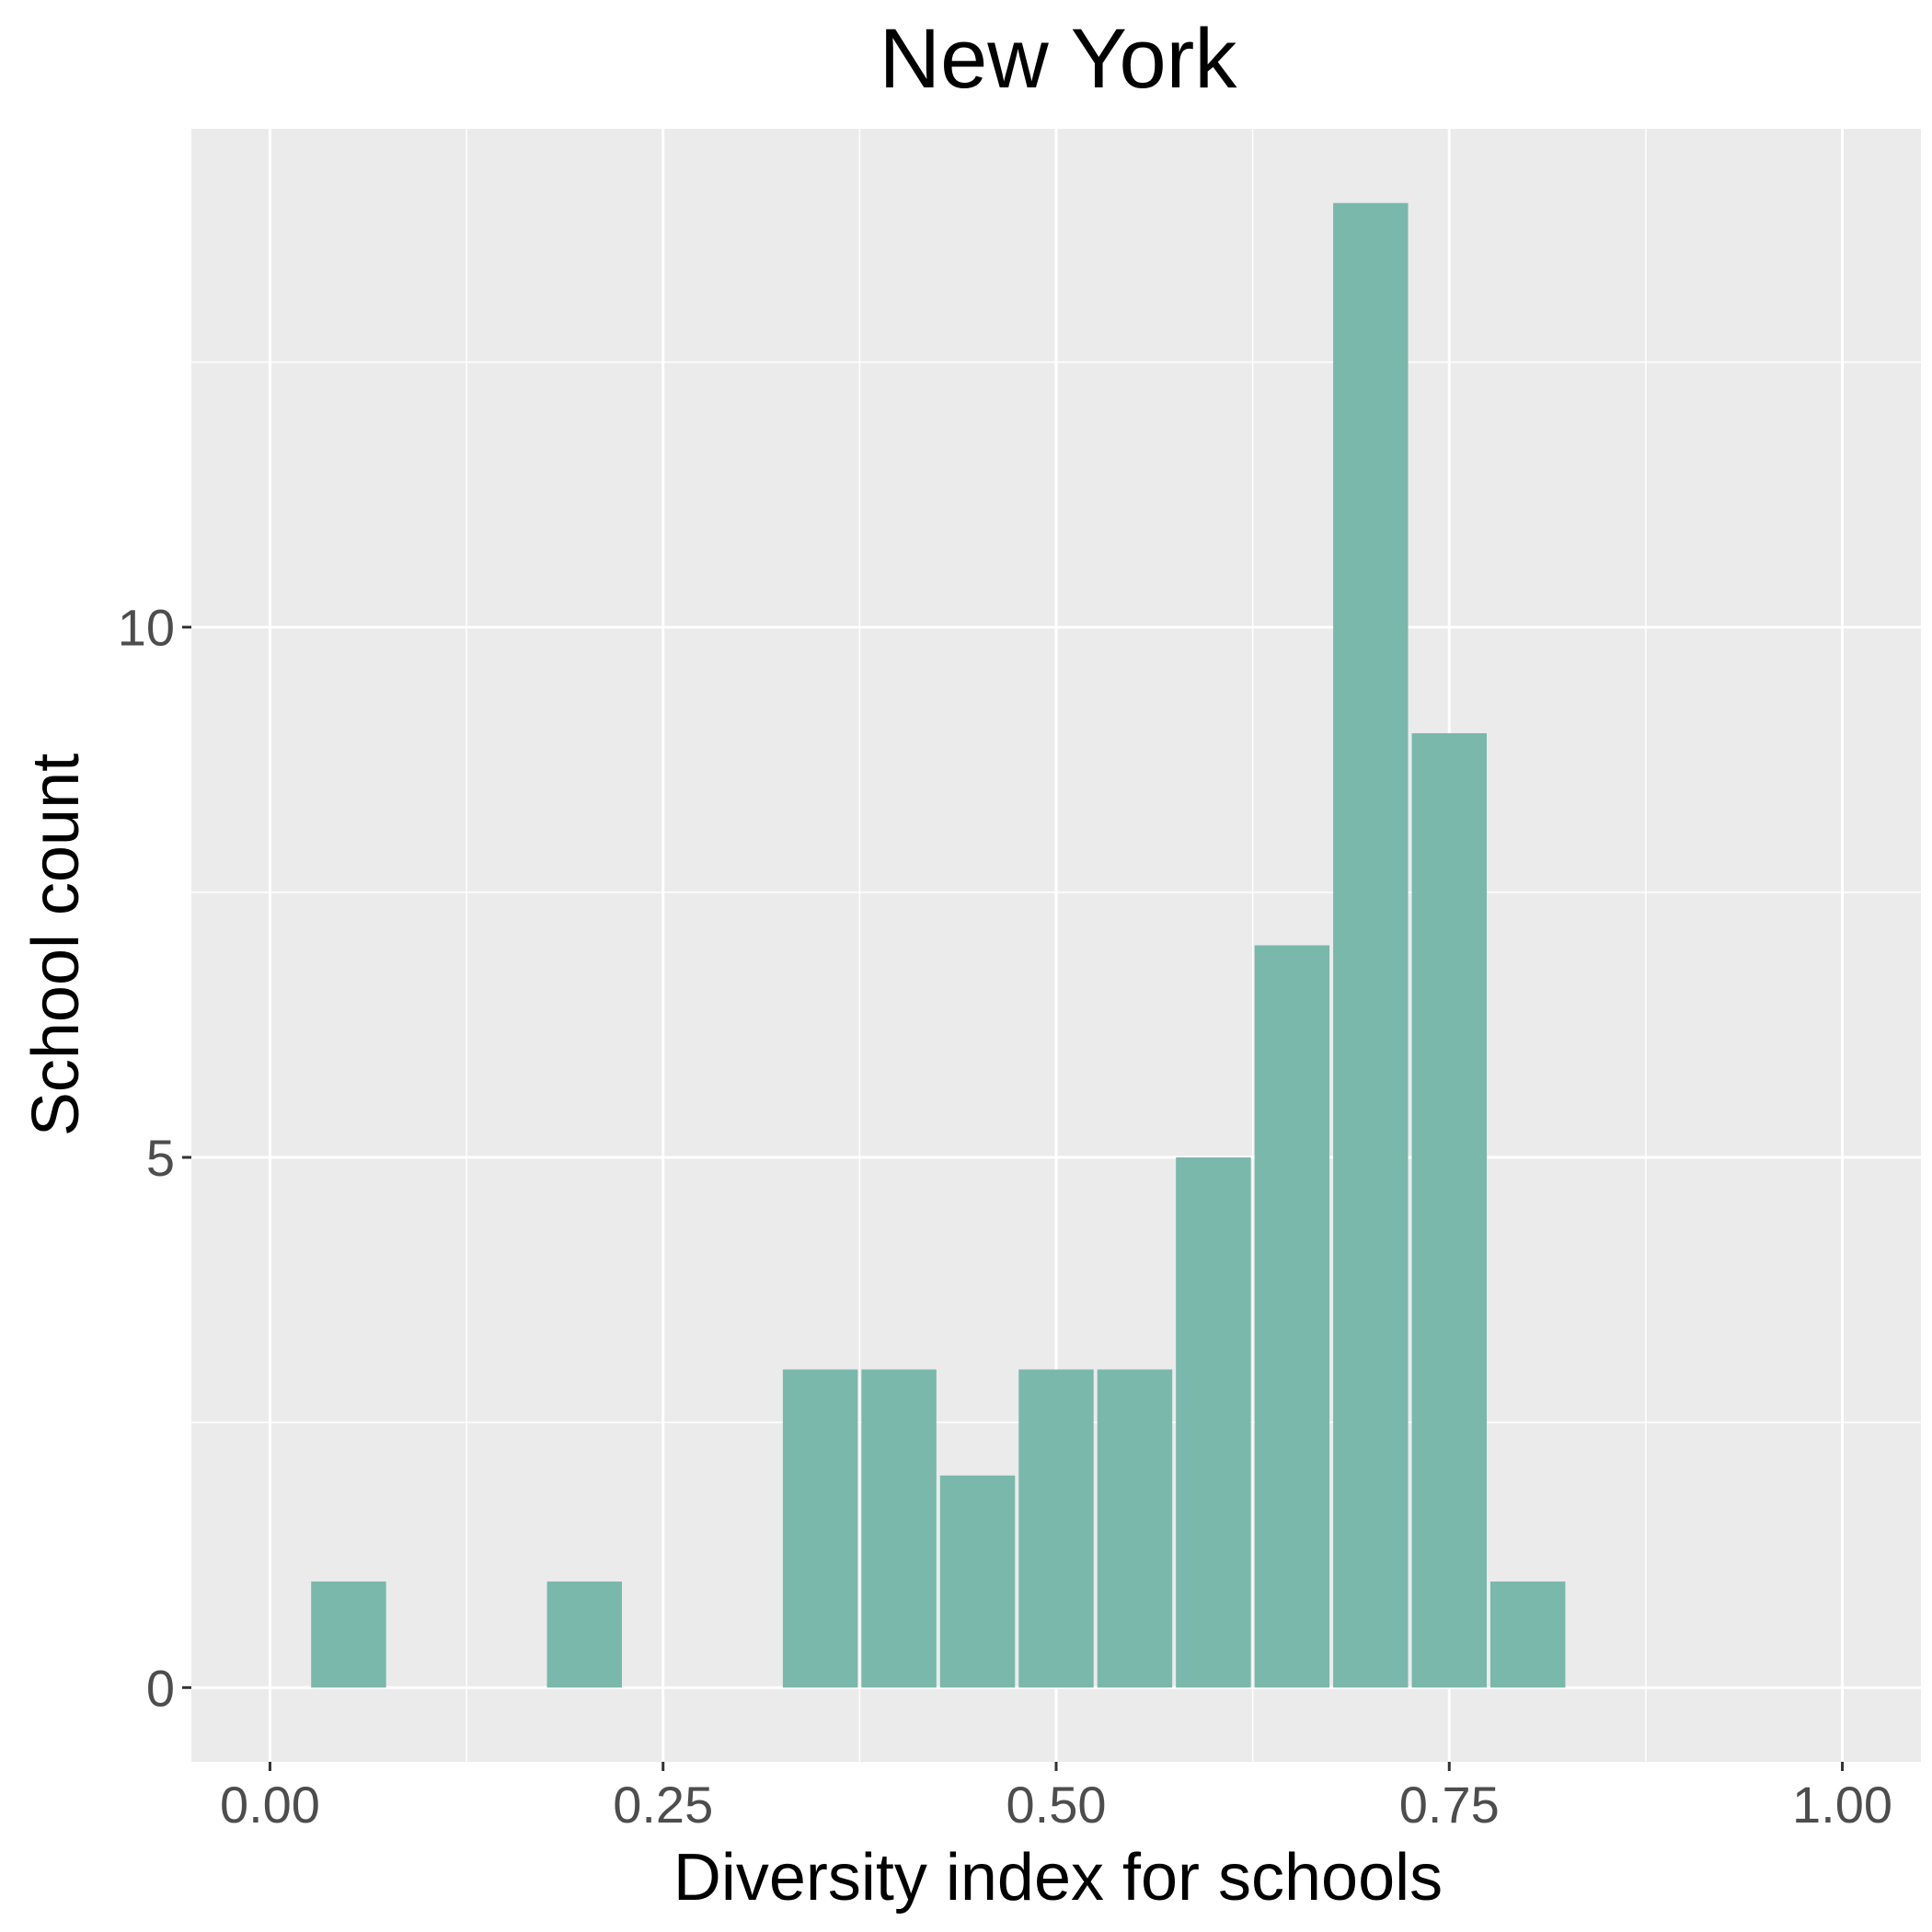 The height and width of the screenshot is (1932, 1932). What do you see at coordinates (663, 1805) in the screenshot?
I see `x-tick-label: 0.25` at bounding box center [663, 1805].